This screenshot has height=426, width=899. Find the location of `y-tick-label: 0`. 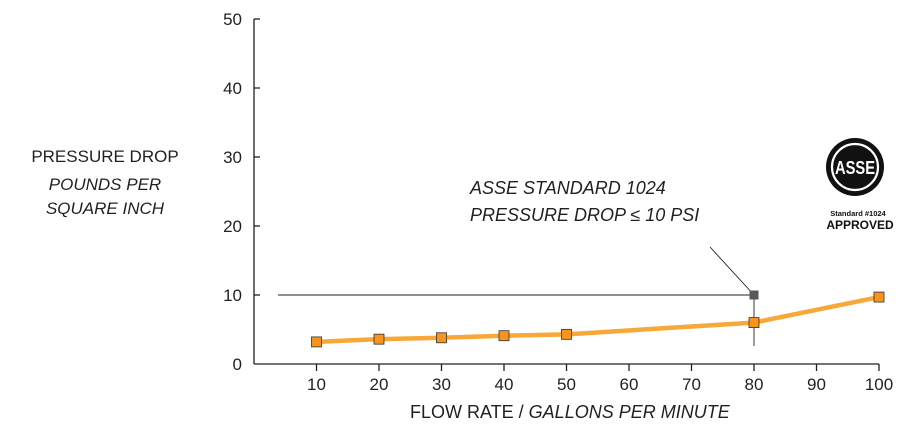

y-tick-label: 0 is located at coordinates (237, 364).